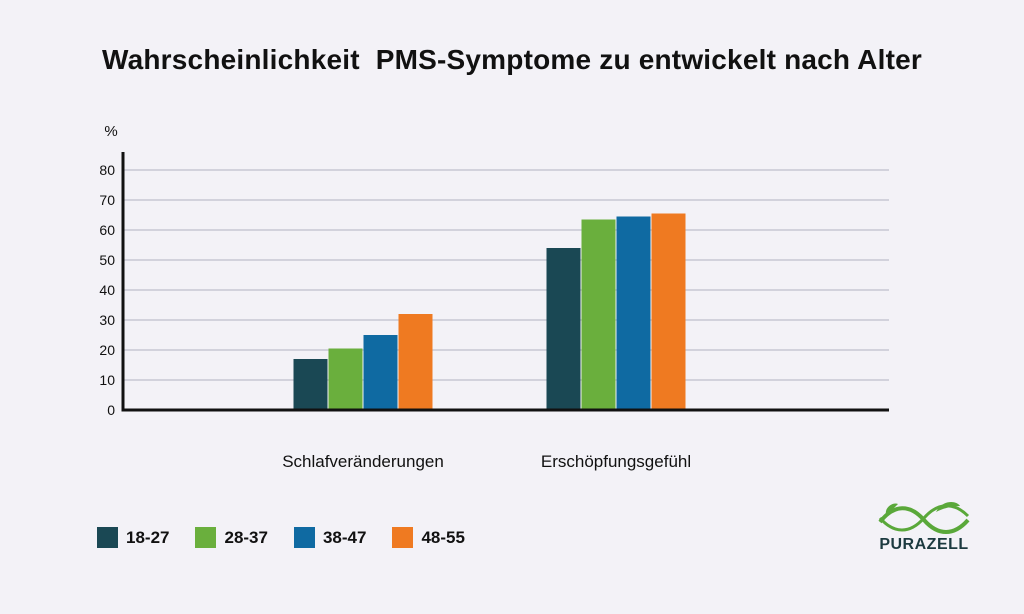  What do you see at coordinates (148, 537) in the screenshot?
I see `legend-label: 18-27` at bounding box center [148, 537].